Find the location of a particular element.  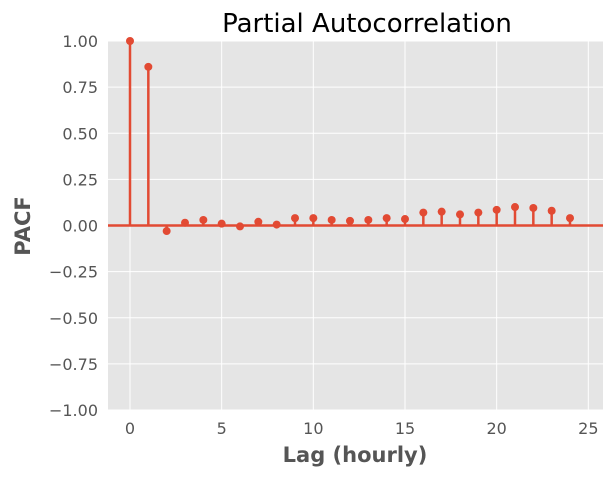

y-tick-label: −1.00 is located at coordinates (73, 410).